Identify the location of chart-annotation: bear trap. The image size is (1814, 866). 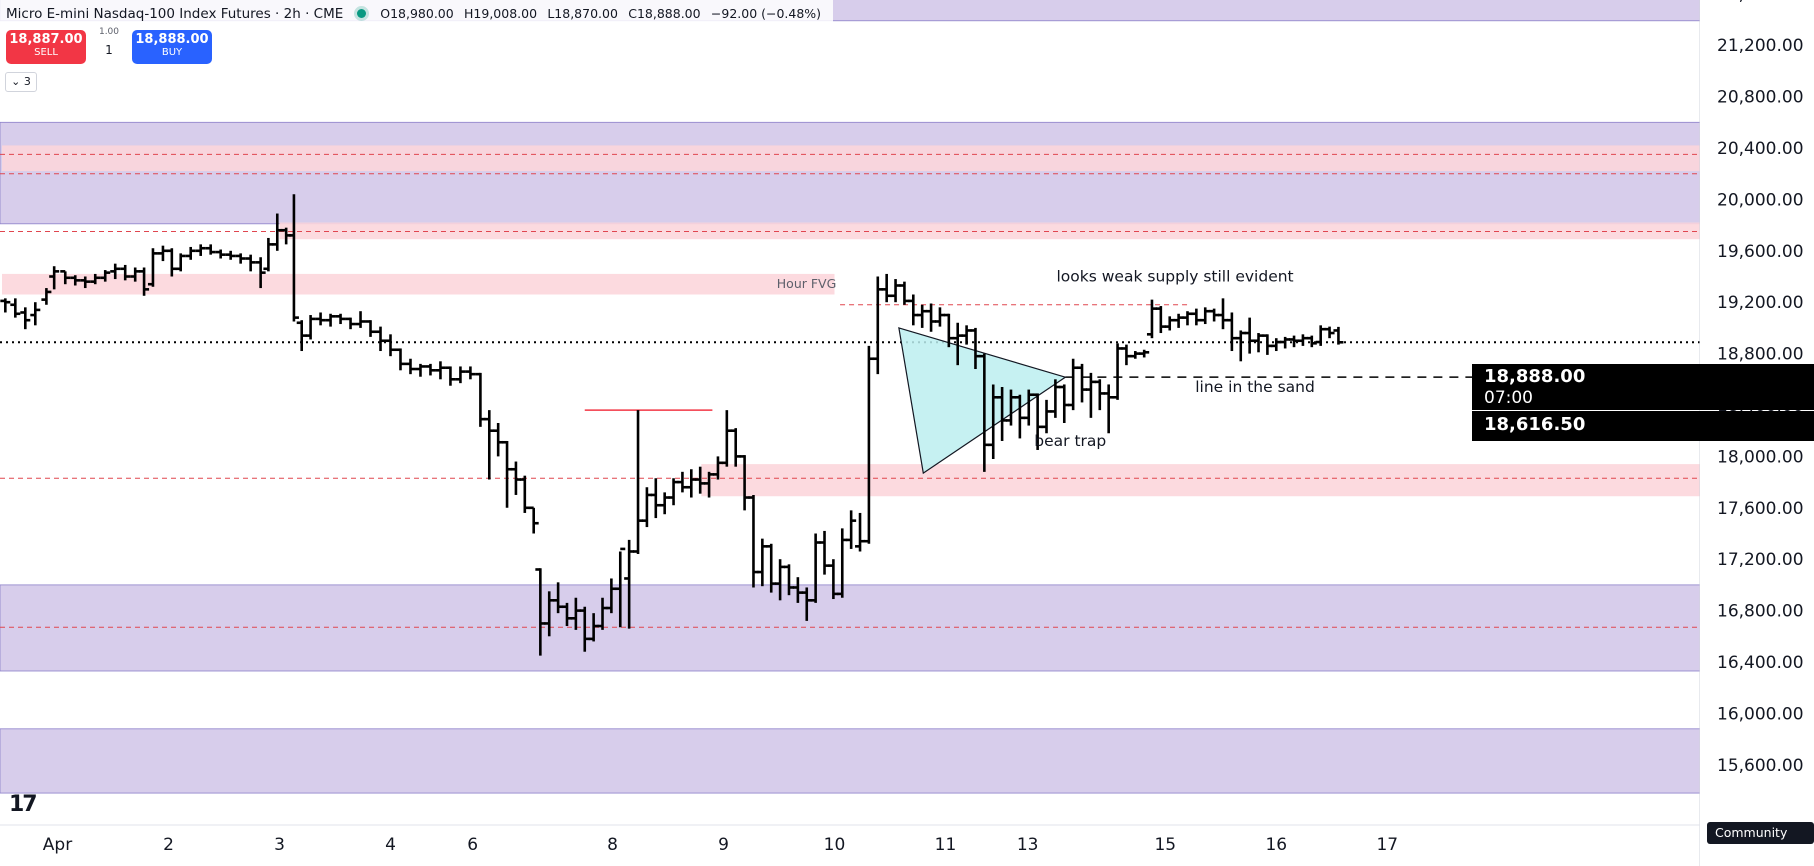
(1070, 441).